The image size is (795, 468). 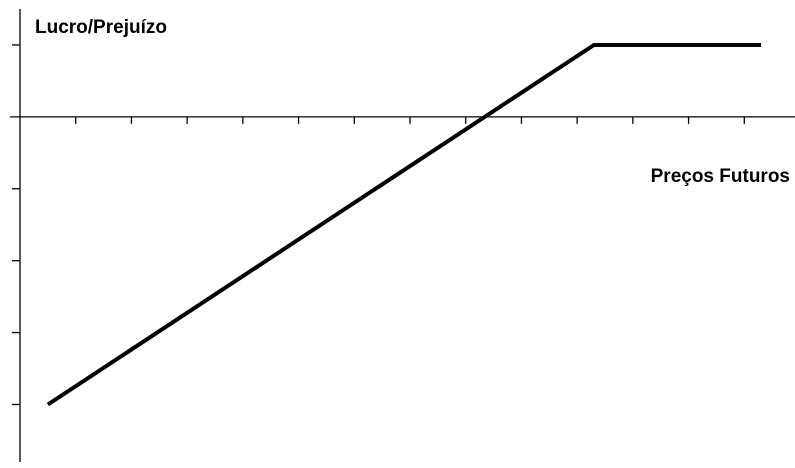 What do you see at coordinates (101, 27) in the screenshot?
I see `y-axis-label: Lucro/Prejuízo` at bounding box center [101, 27].